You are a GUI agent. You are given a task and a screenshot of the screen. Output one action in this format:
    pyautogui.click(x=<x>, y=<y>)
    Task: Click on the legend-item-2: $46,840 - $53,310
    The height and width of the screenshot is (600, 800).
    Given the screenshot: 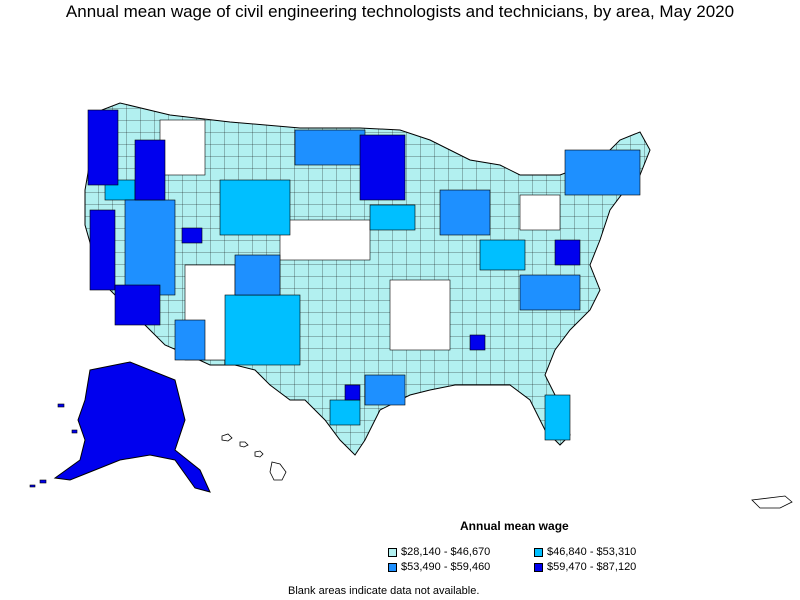 What is the action you would take?
    pyautogui.click(x=585, y=552)
    